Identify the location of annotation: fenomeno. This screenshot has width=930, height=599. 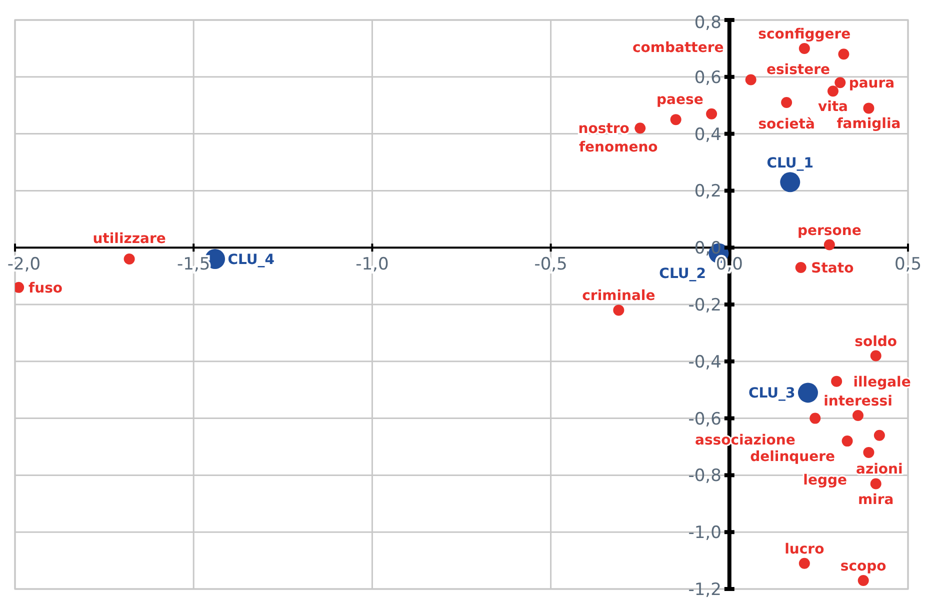
(618, 148).